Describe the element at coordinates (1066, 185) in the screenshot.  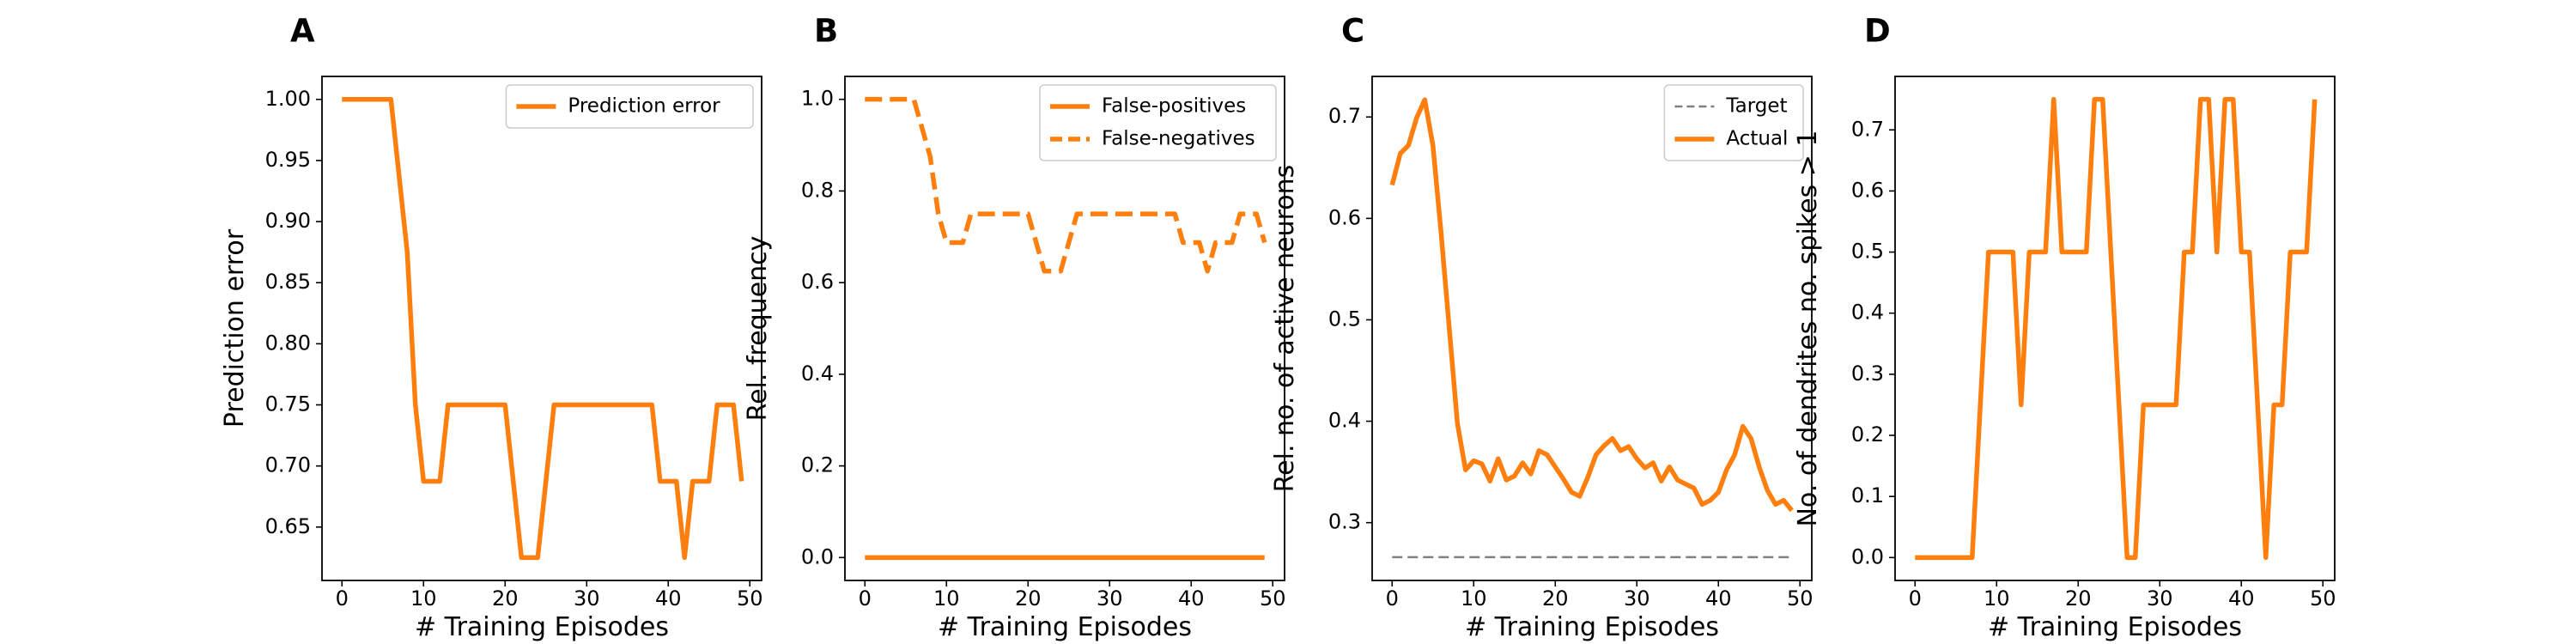
I see `series-line-false-negatives` at that location.